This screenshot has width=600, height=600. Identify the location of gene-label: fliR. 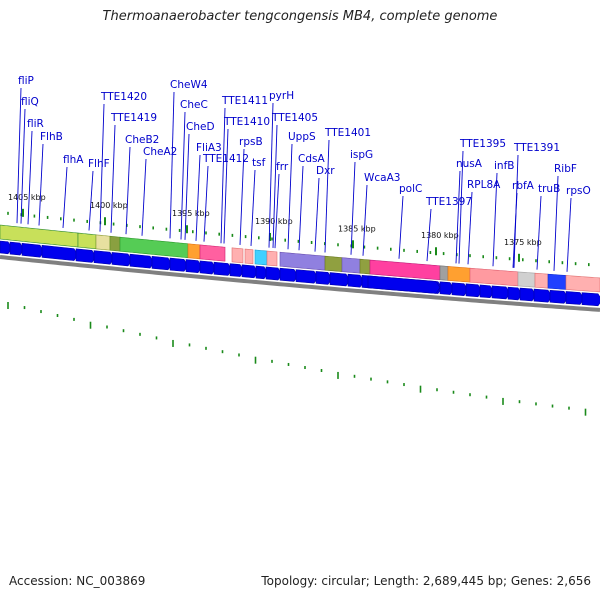
(35, 124).